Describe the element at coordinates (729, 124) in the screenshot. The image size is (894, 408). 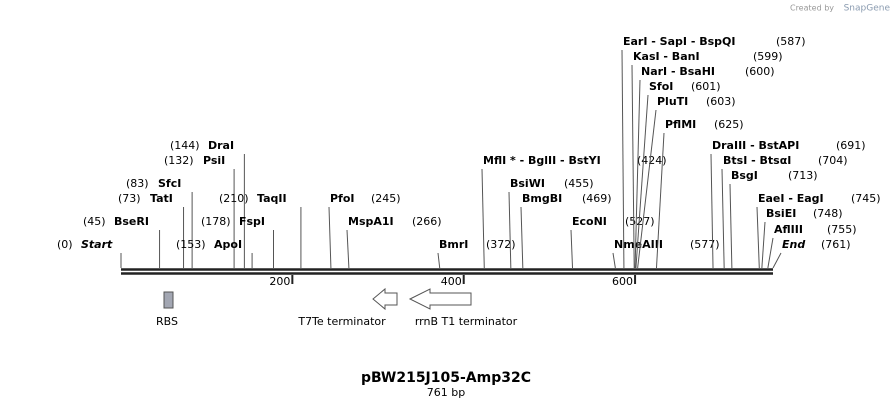
I see `site-position: (625)` at that location.